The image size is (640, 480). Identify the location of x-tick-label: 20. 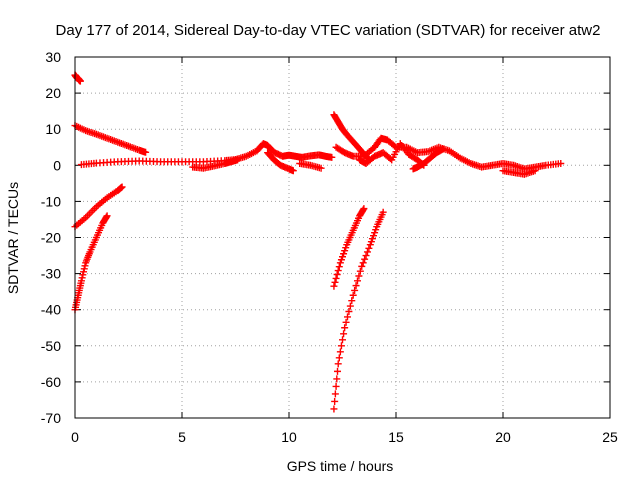
(503, 437).